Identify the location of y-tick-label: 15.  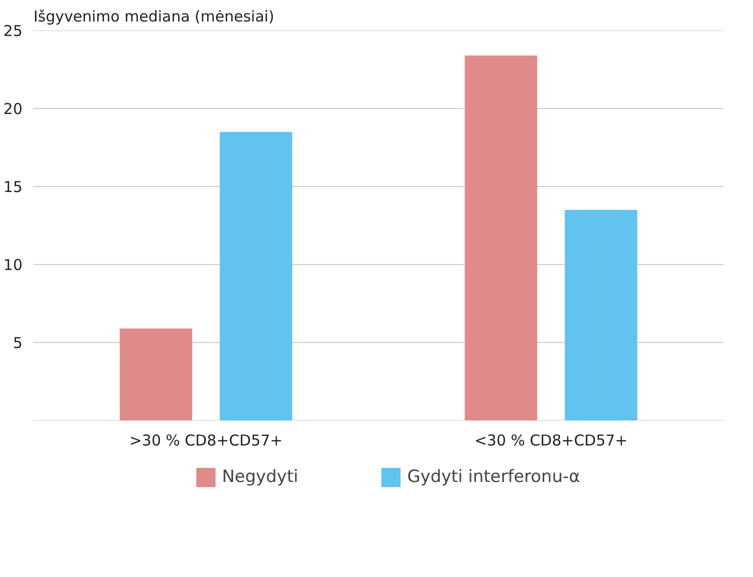
(13, 187).